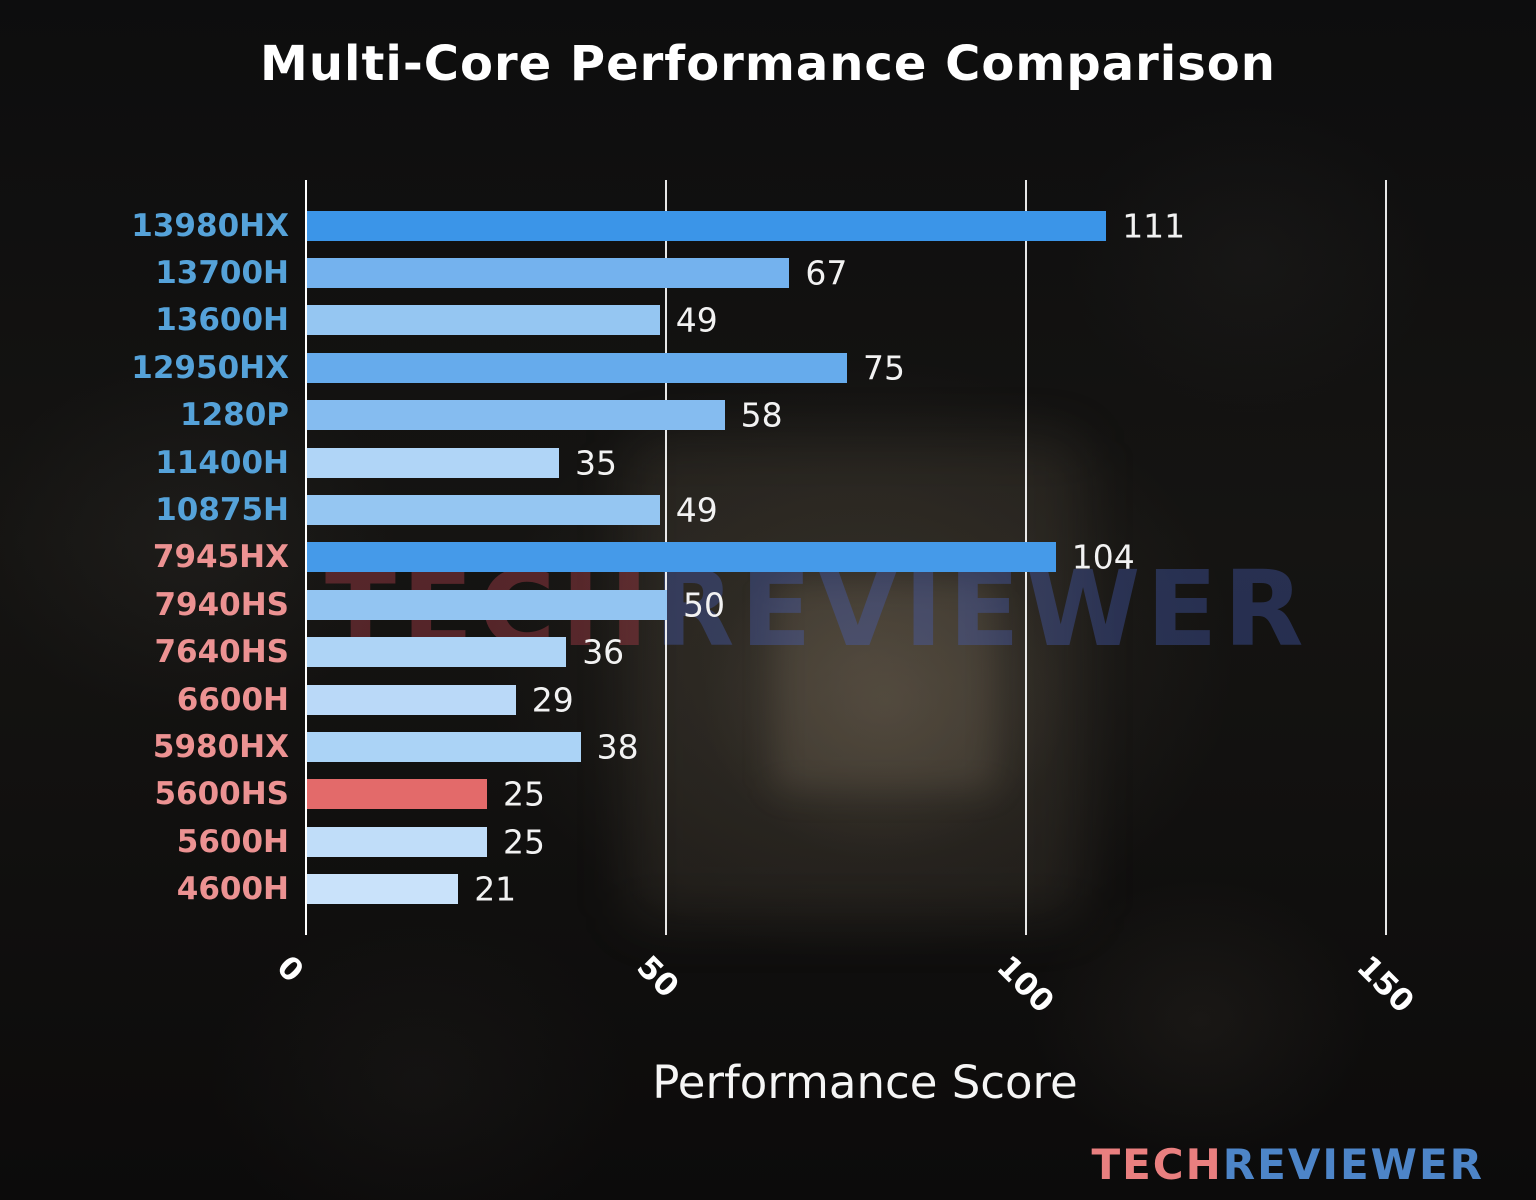 This screenshot has height=1200, width=1536. What do you see at coordinates (811, 889) in the screenshot?
I see `bar-row-4600H: 4600H 21` at bounding box center [811, 889].